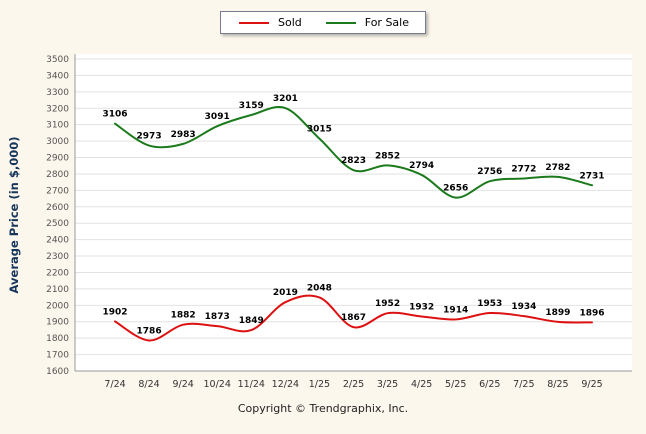  What do you see at coordinates (183, 316) in the screenshot?
I see `point-label: 1882` at bounding box center [183, 316].